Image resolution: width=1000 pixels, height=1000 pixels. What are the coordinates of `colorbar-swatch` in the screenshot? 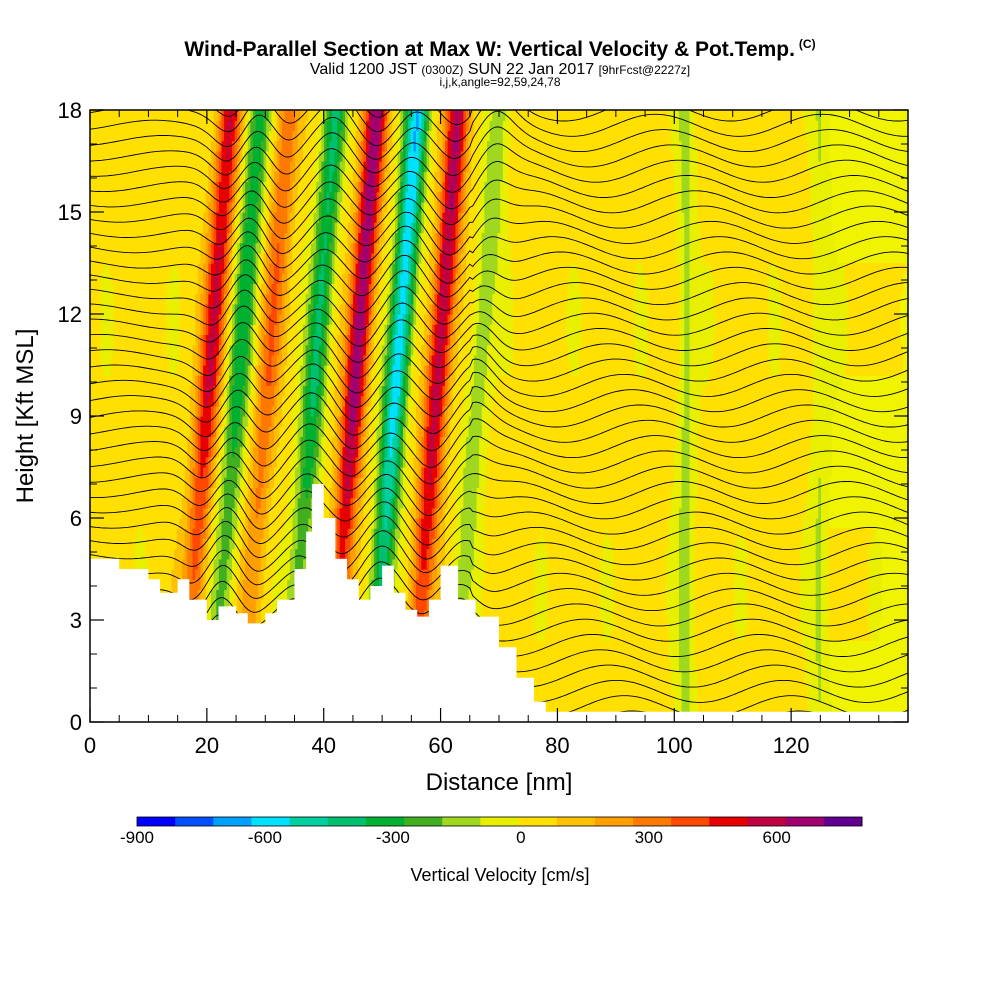 It's located at (767, 821).